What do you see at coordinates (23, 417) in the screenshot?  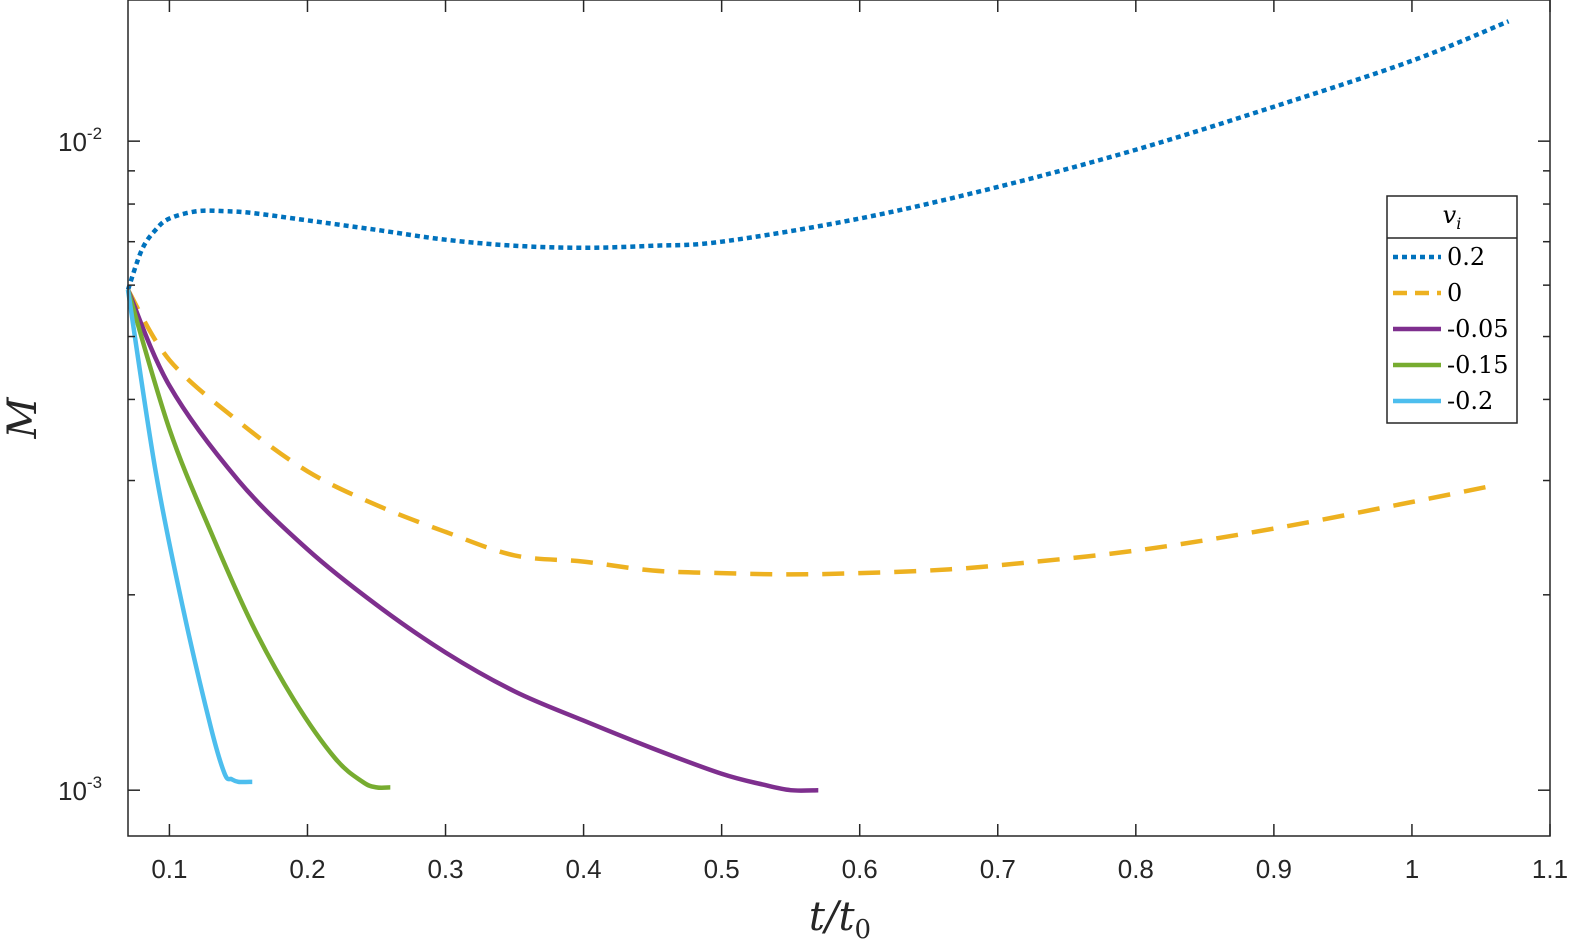 I see `y-axis-label: M` at bounding box center [23, 417].